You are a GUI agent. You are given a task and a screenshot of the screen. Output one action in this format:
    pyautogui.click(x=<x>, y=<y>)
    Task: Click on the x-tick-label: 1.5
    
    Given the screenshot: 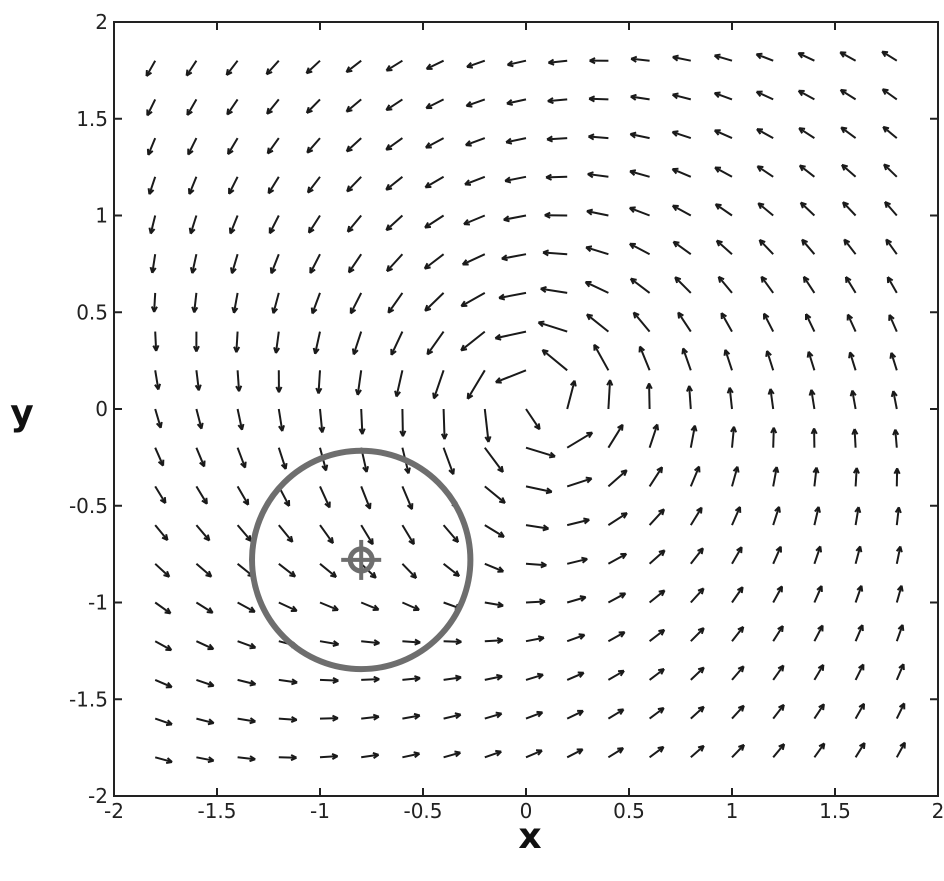 What is the action you would take?
    pyautogui.click(x=835, y=811)
    